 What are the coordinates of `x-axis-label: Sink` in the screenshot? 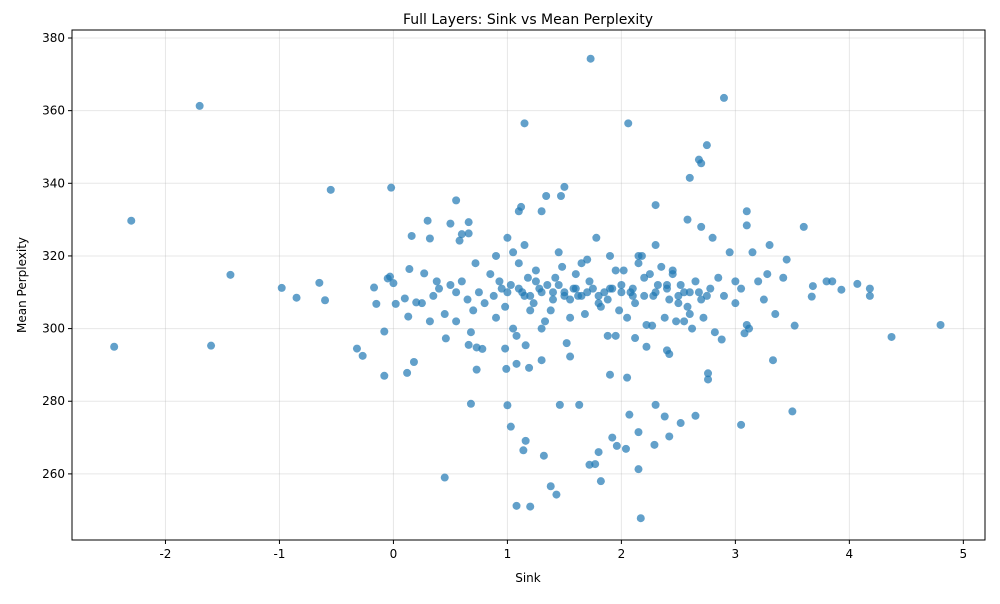 It's located at (528, 578).